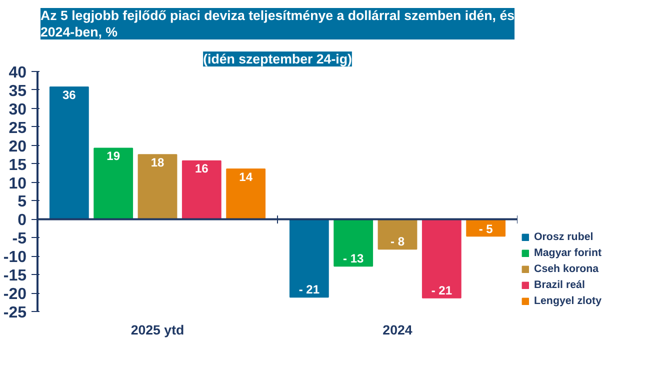 Image resolution: width=646 pixels, height=387 pixels. Describe the element at coordinates (17, 91) in the screenshot. I see `y-tick-label: 35` at that location.